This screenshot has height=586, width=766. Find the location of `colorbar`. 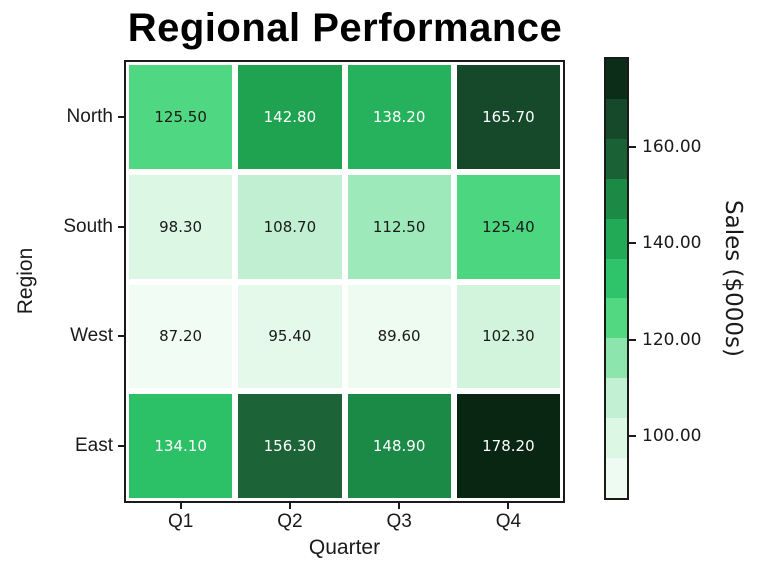

colorbar is located at coordinates (616, 278).